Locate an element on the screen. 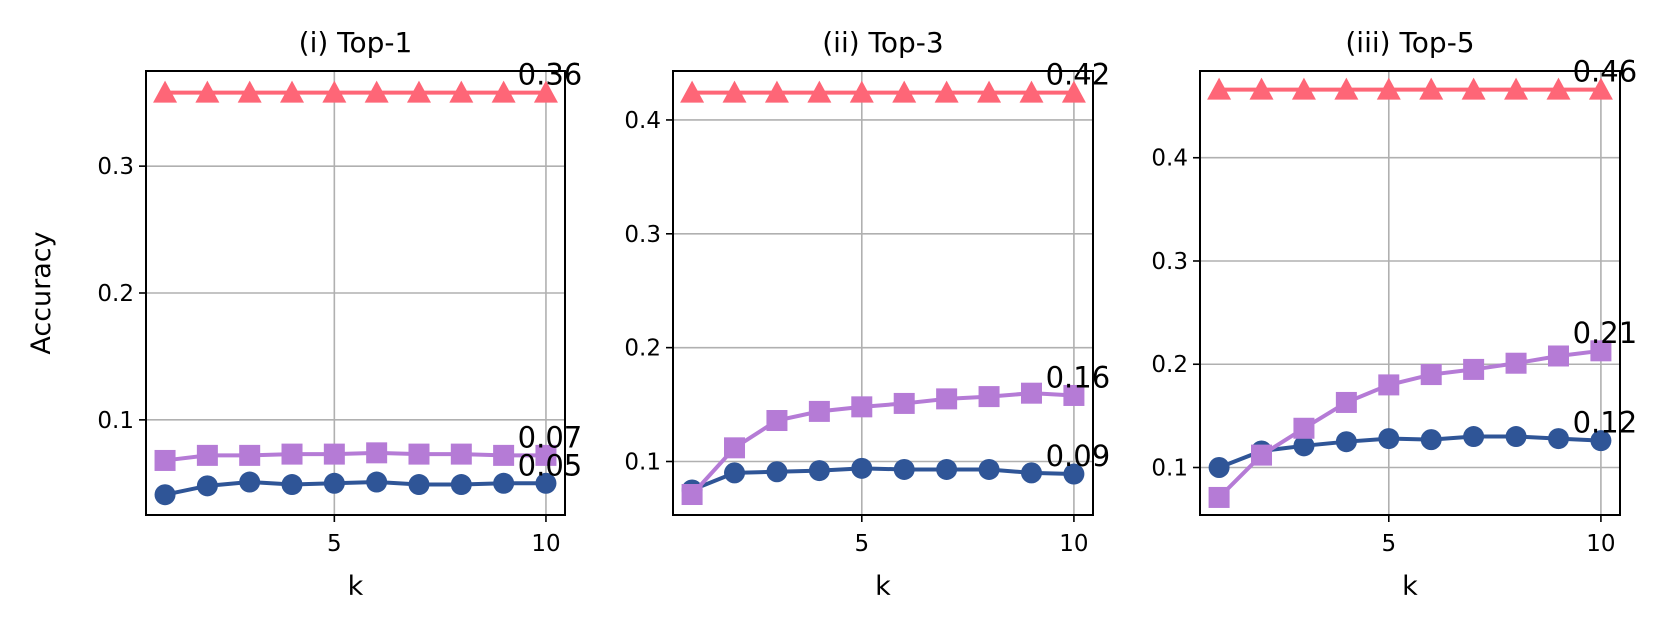 The width and height of the screenshot is (1661, 633). data-label: 0.42 is located at coordinates (1078, 75).